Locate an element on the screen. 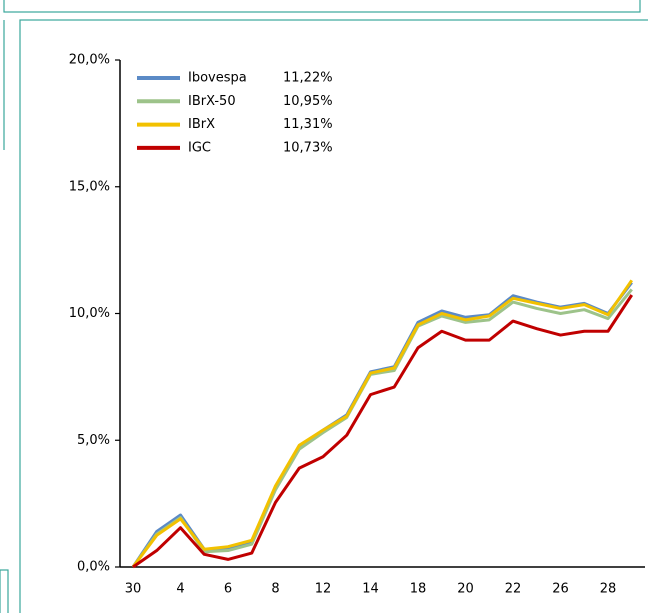 Image resolution: width=648 pixels, height=613 pixels. x-tick-label: 12 is located at coordinates (323, 589).